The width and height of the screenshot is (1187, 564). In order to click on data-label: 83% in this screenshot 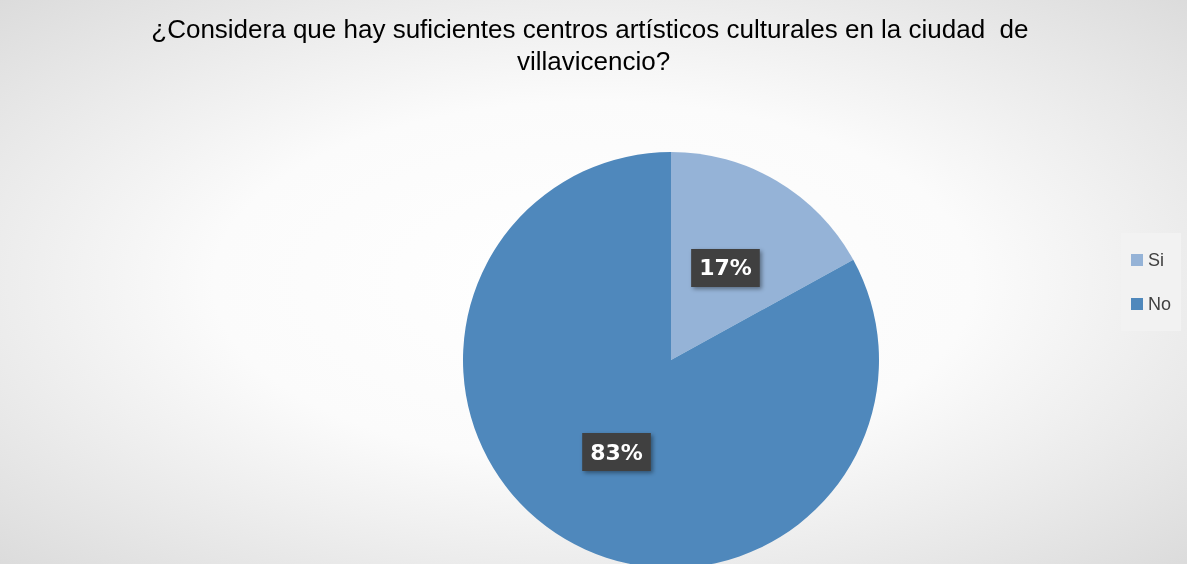, I will do `click(616, 452)`.